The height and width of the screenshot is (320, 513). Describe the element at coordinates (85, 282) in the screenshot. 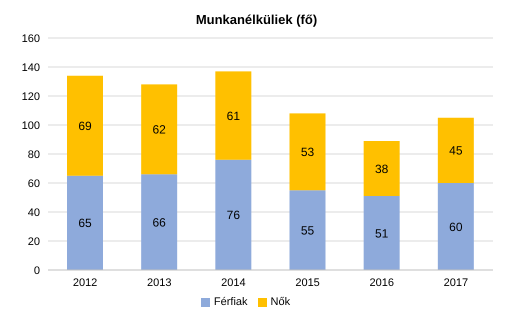

I see `x-tick-label: 2012` at that location.